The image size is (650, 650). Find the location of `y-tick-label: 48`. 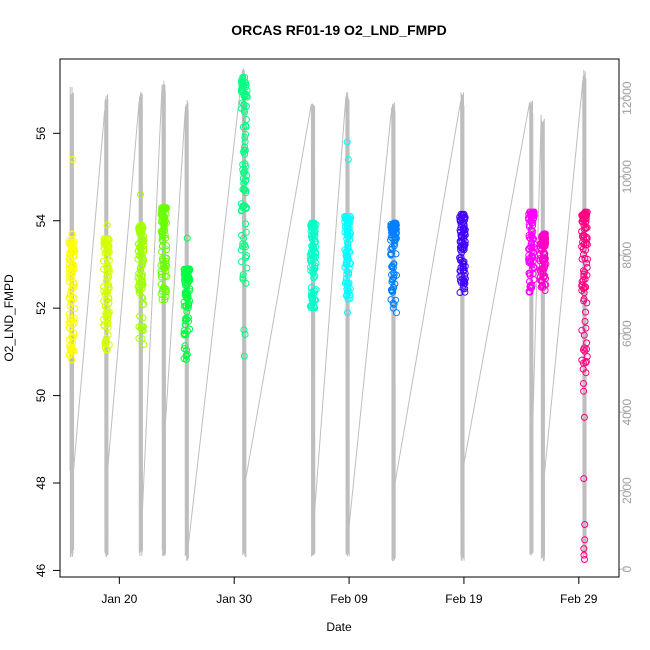

y-tick-label: 48 is located at coordinates (41, 483).